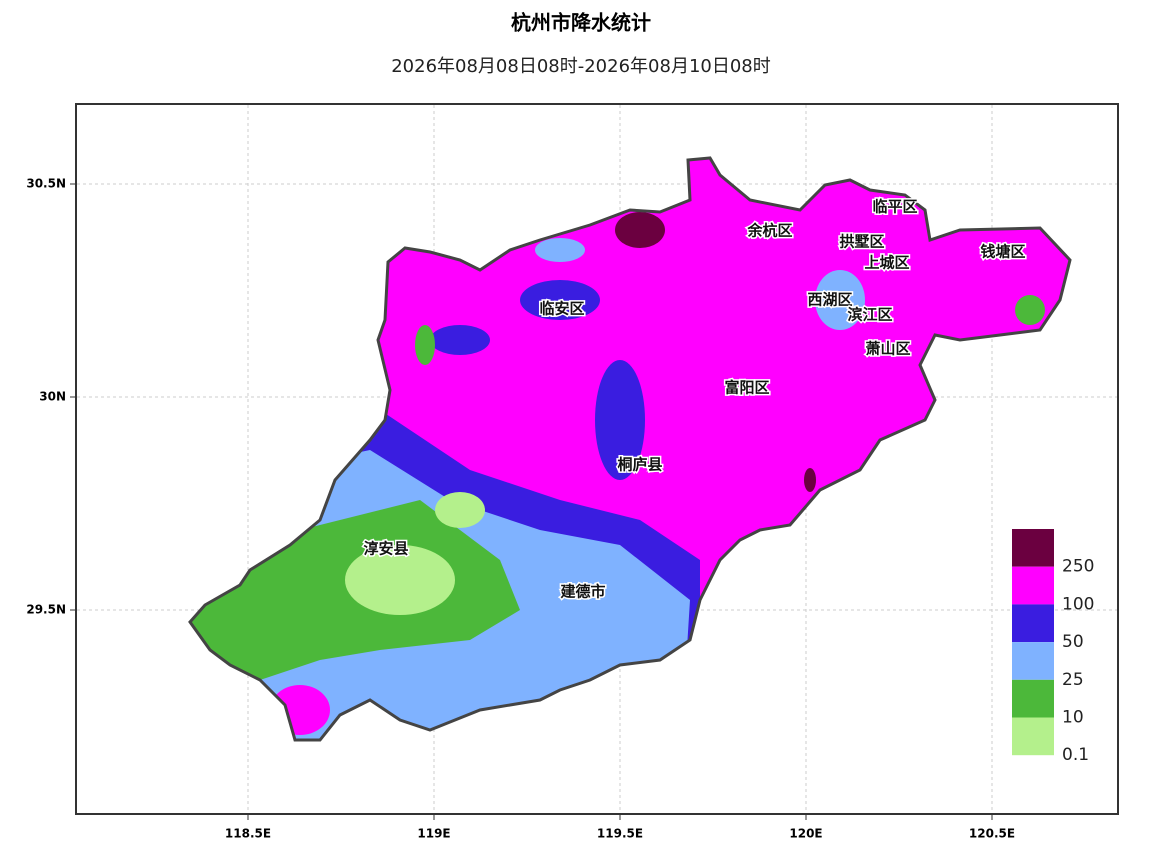  I want to click on legend-label: 250, so click(1078, 567).